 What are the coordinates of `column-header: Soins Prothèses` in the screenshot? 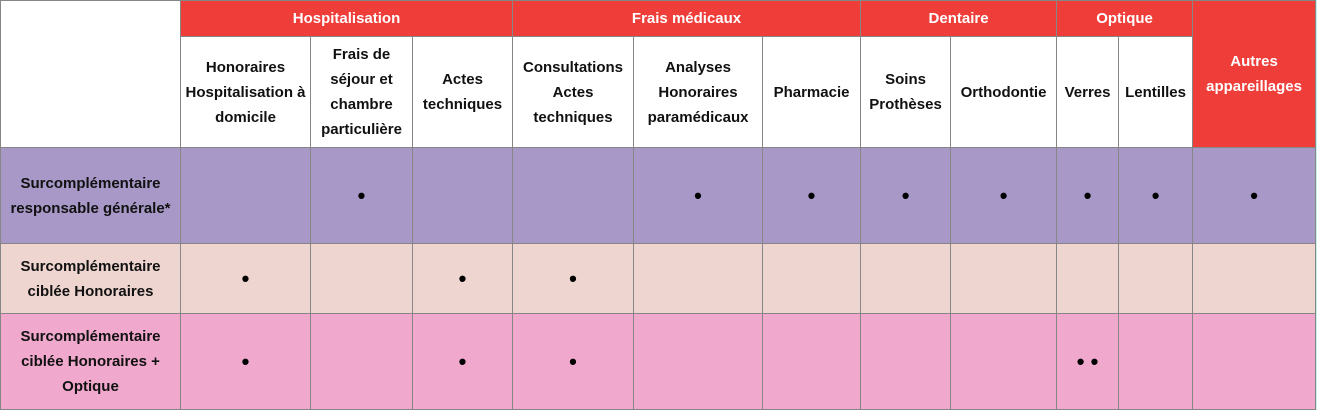 It's located at (906, 92).